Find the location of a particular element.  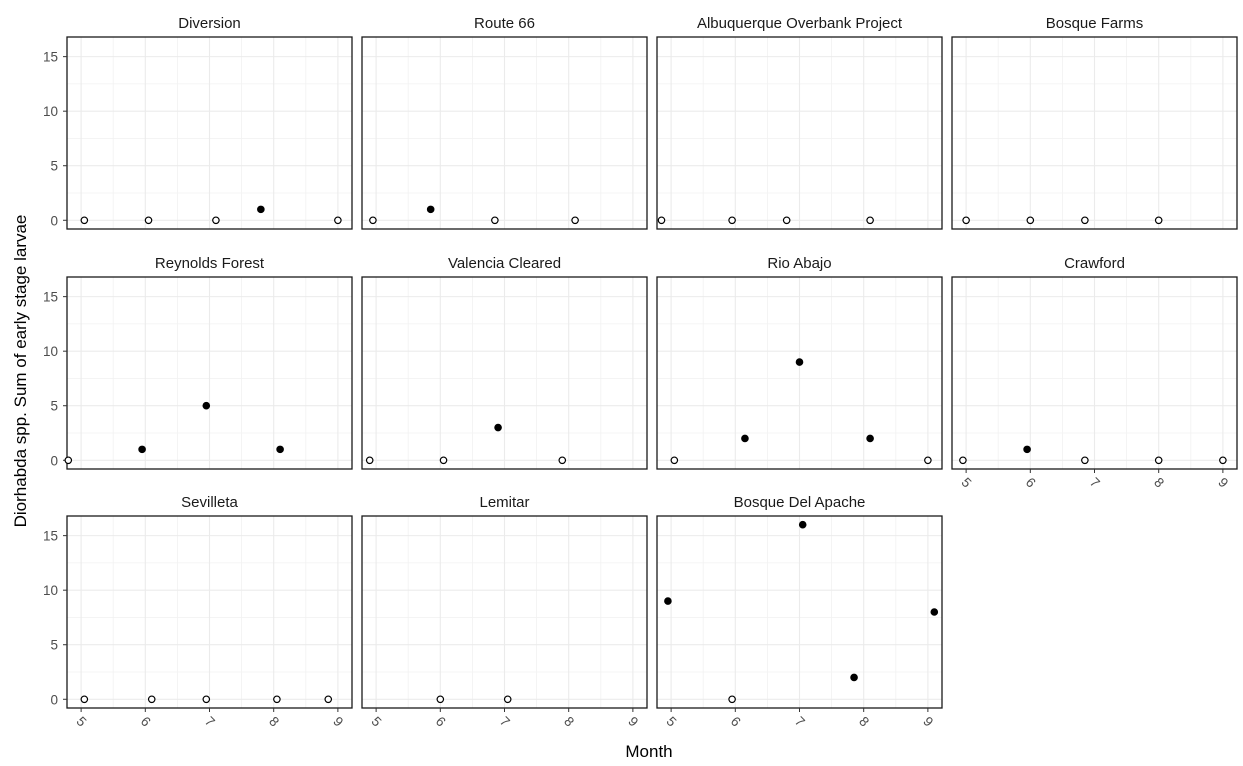

facet-panel: Diversion 0 5 10 15 is located at coordinates (198, 122).